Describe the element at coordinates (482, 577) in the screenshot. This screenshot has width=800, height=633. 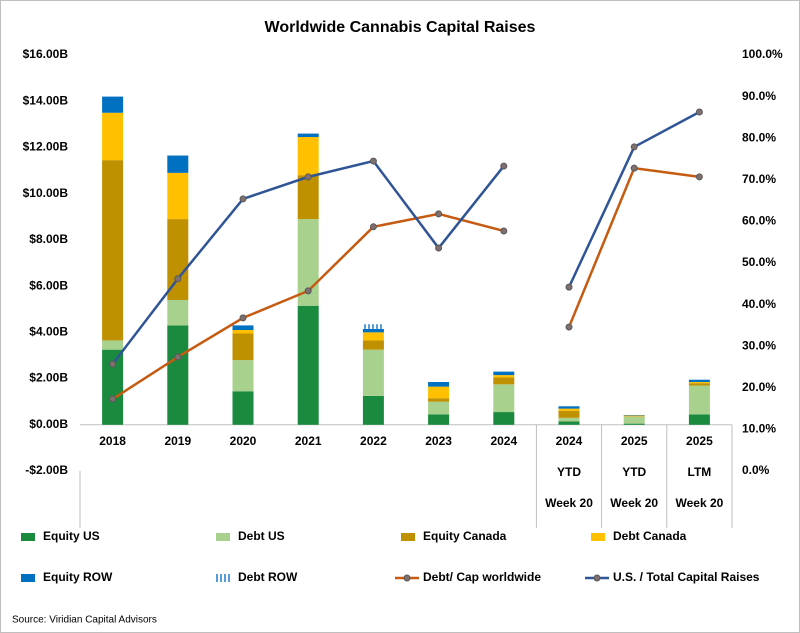
I see `legend-label: Debt/ Cap worldwide` at that location.